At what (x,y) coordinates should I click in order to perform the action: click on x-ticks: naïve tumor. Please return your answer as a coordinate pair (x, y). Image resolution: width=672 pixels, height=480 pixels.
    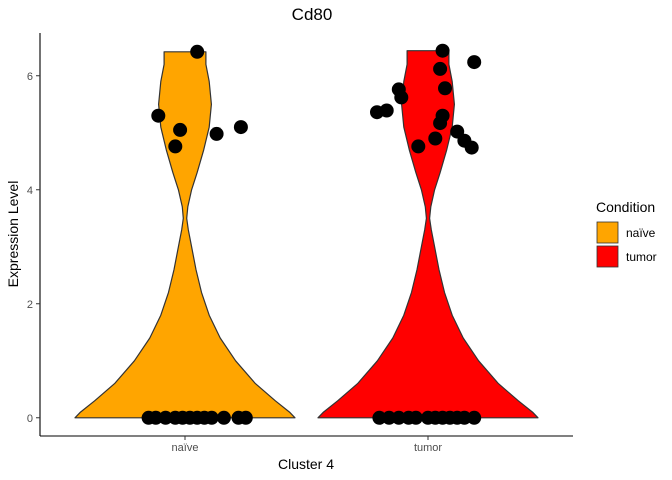
    Looking at the image, I should click on (307, 445).